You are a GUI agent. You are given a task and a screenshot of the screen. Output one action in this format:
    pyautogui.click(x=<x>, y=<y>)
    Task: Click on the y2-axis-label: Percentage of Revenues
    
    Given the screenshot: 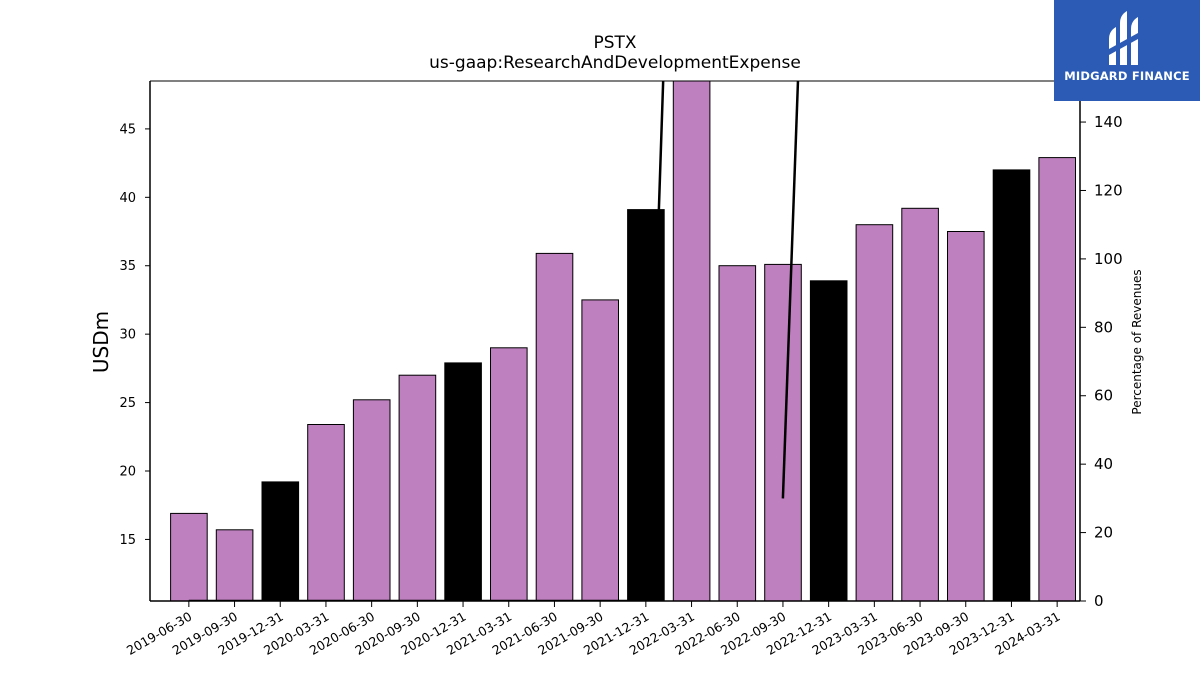 What is the action you would take?
    pyautogui.click(x=1137, y=341)
    